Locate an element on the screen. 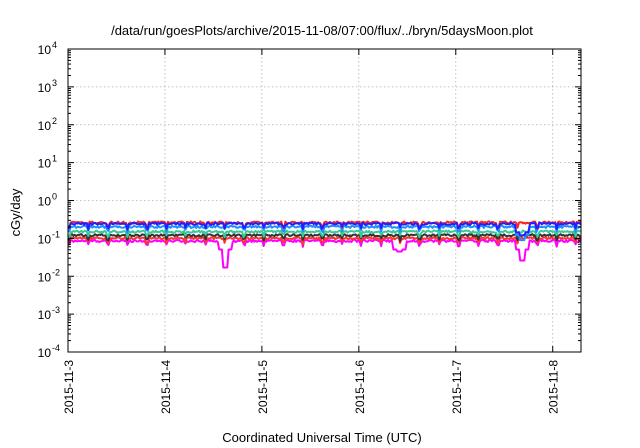 This screenshot has height=448, width=640. x-tick-label: 2015-11-8 is located at coordinates (554, 387).